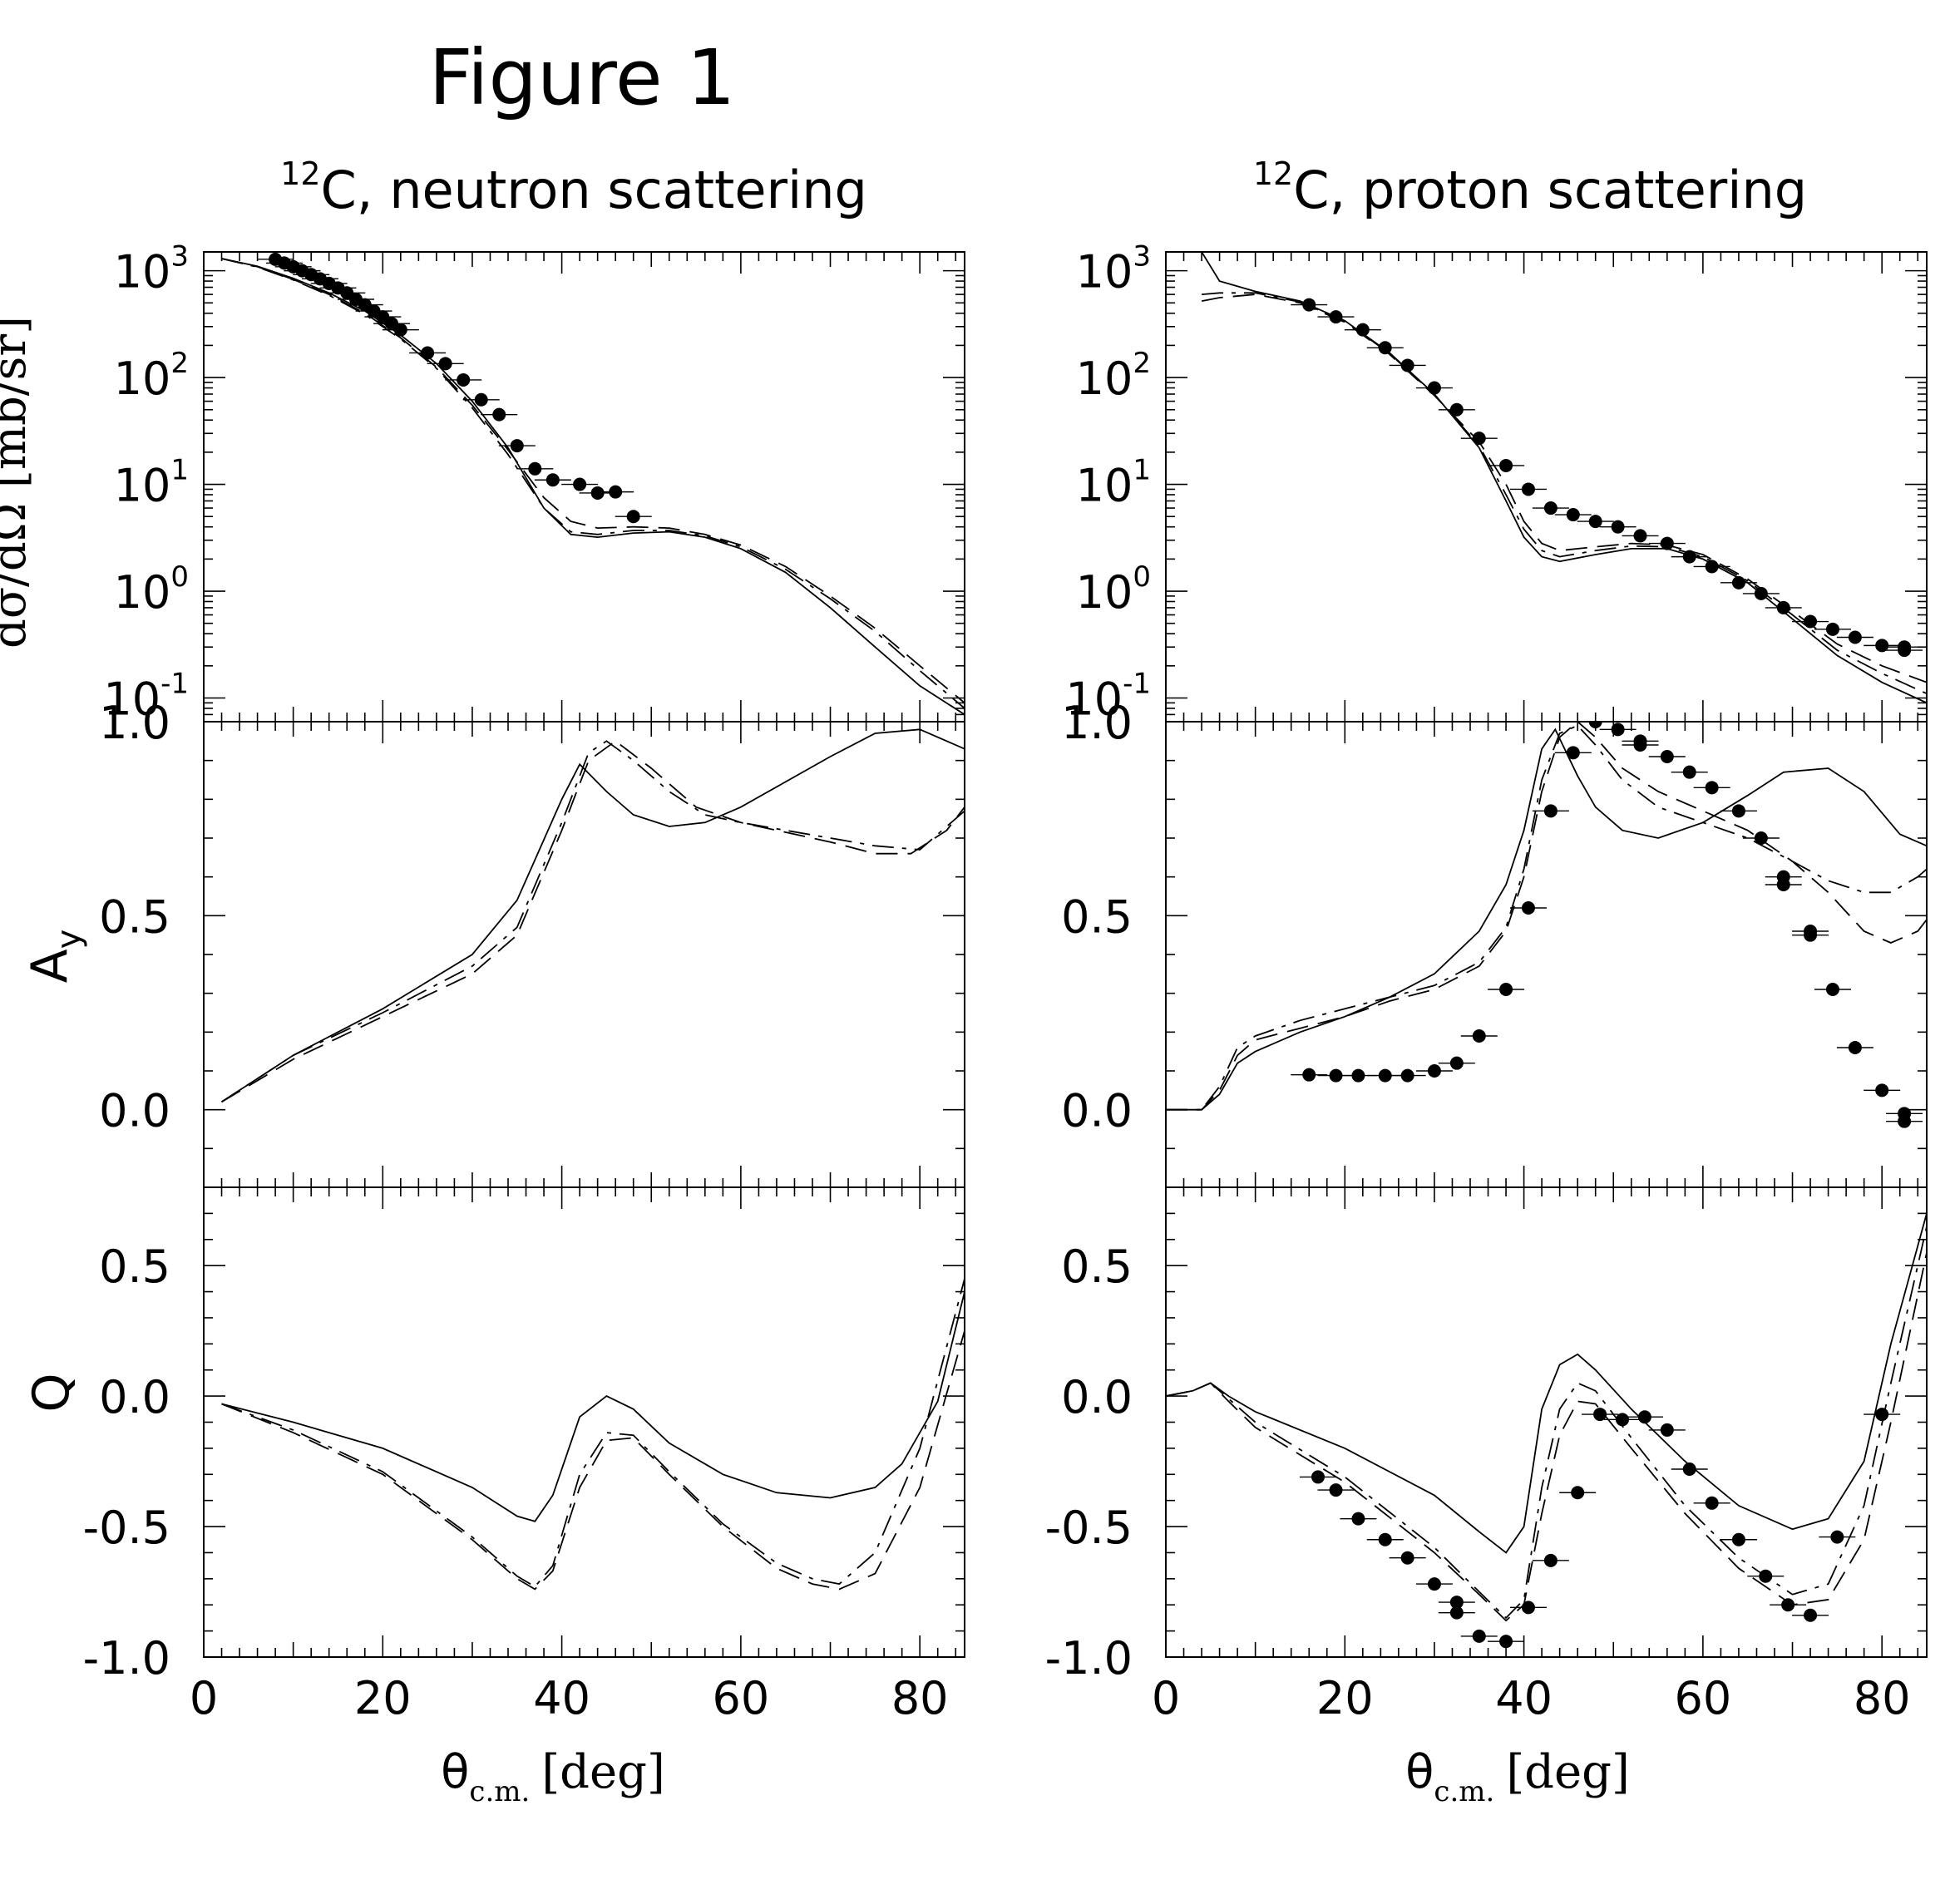 Image resolution: width=1950 pixels, height=1904 pixels. Describe the element at coordinates (1097, 1111) in the screenshot. I see `right-analyzing-power-ytick-label: 0.0` at that location.